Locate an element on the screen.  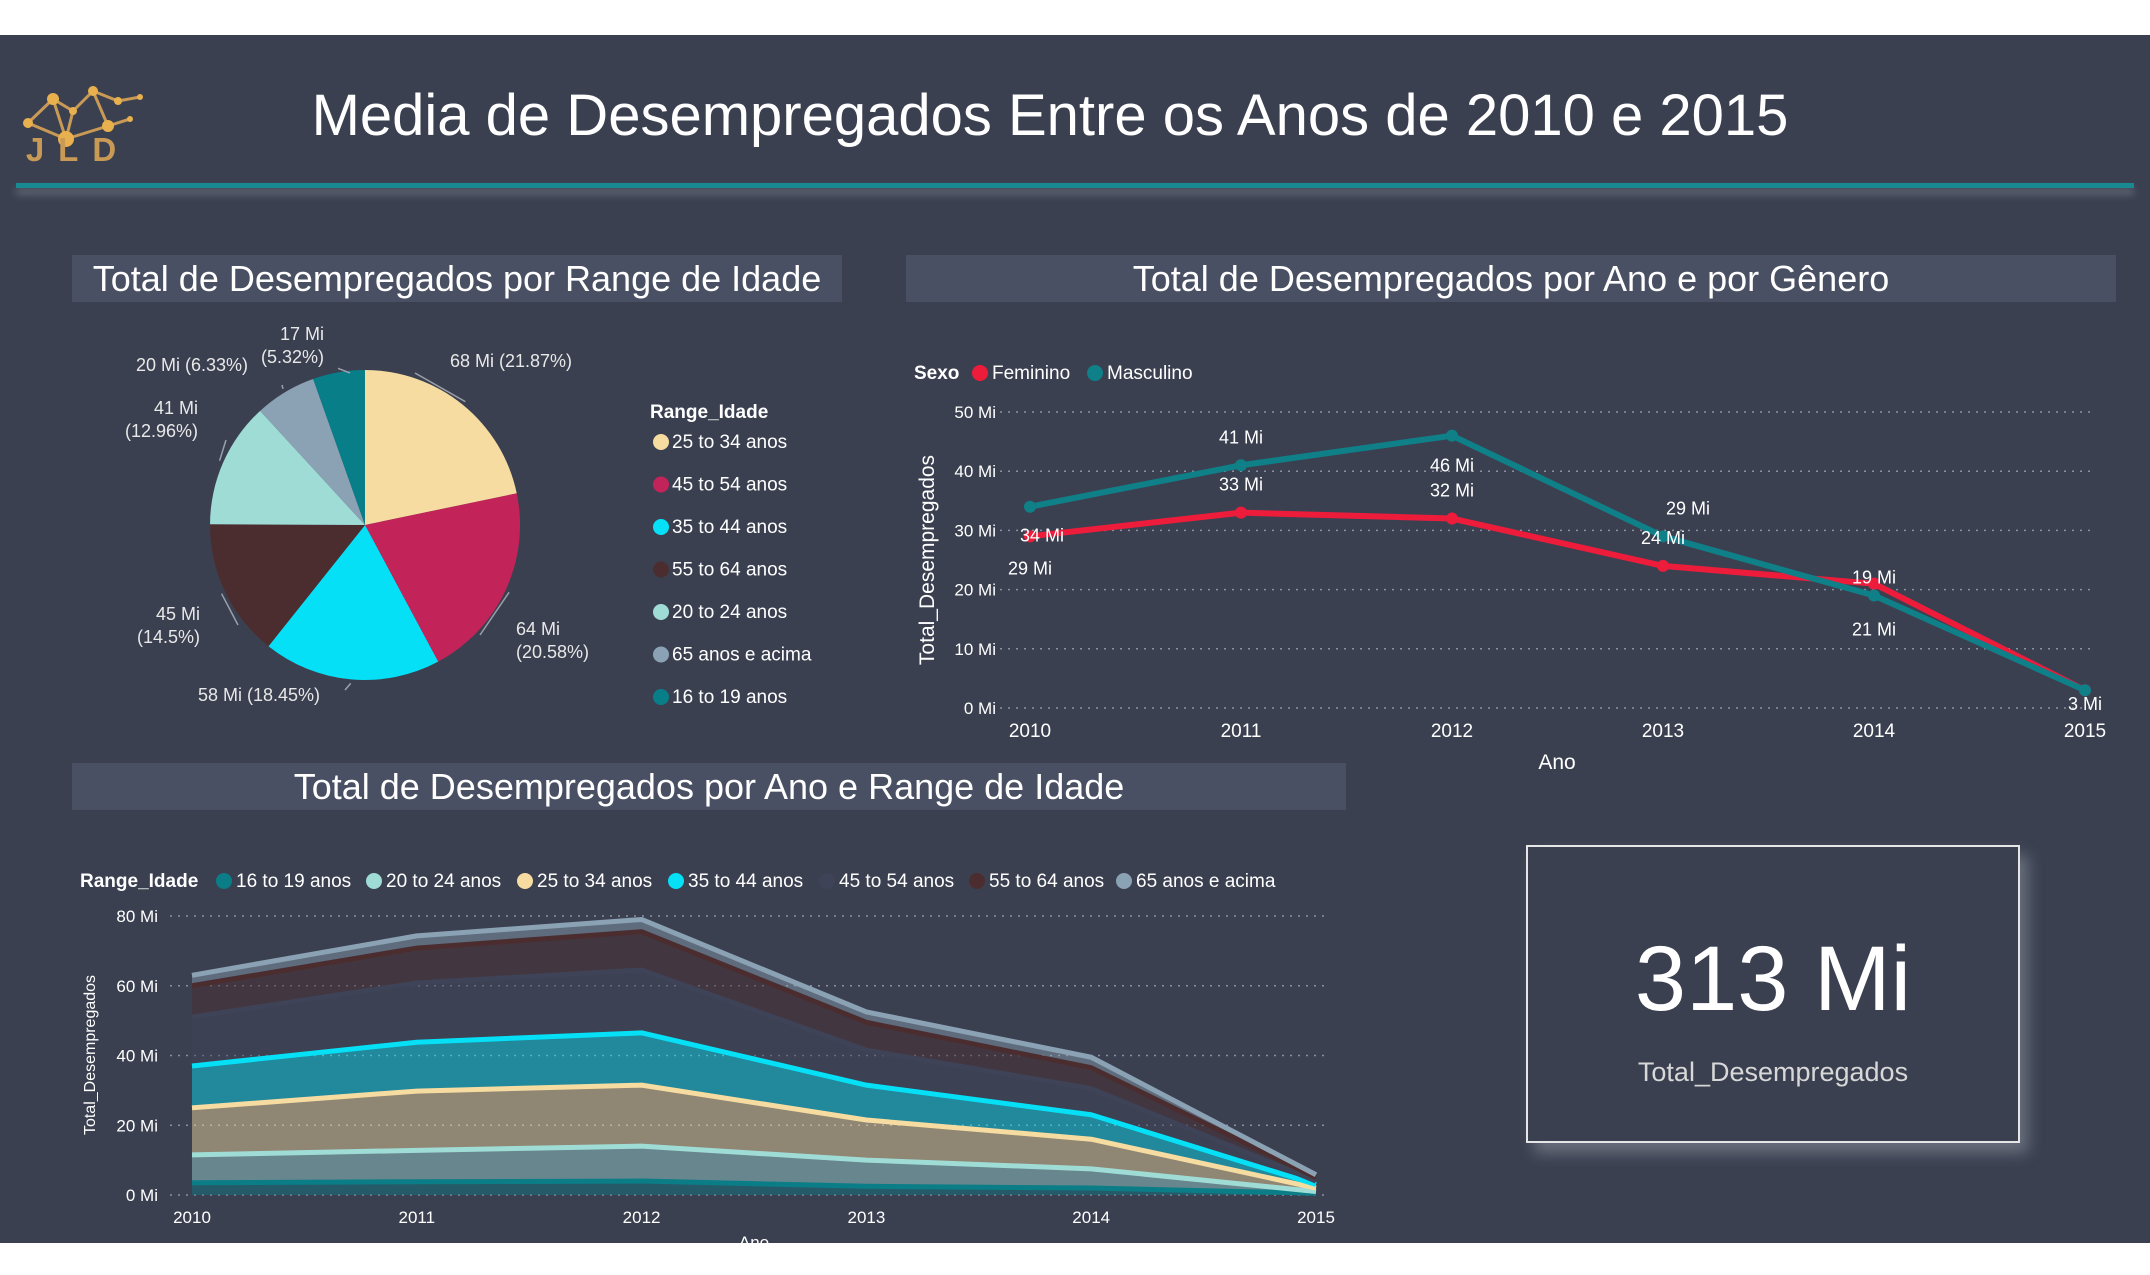
line-data-label: 32 Mi is located at coordinates (1452, 491).